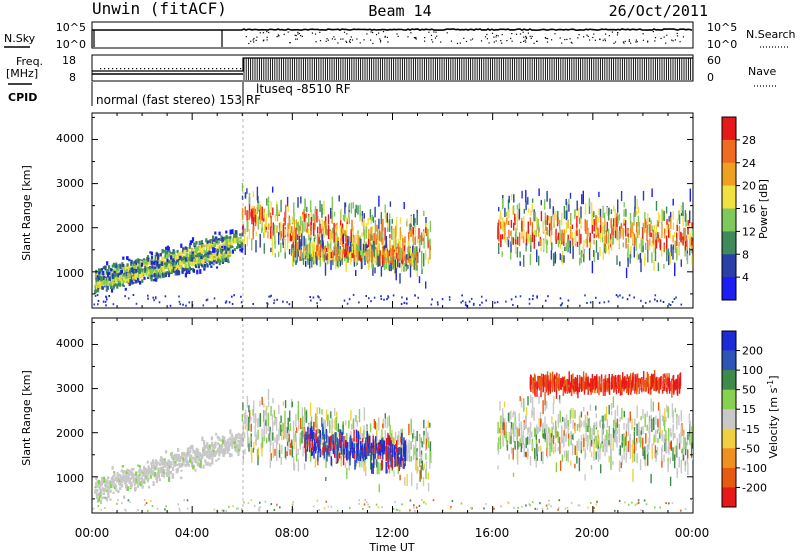  What do you see at coordinates (763, 209) in the screenshot?
I see `power-colorbar-label: Power [dB]` at bounding box center [763, 209].